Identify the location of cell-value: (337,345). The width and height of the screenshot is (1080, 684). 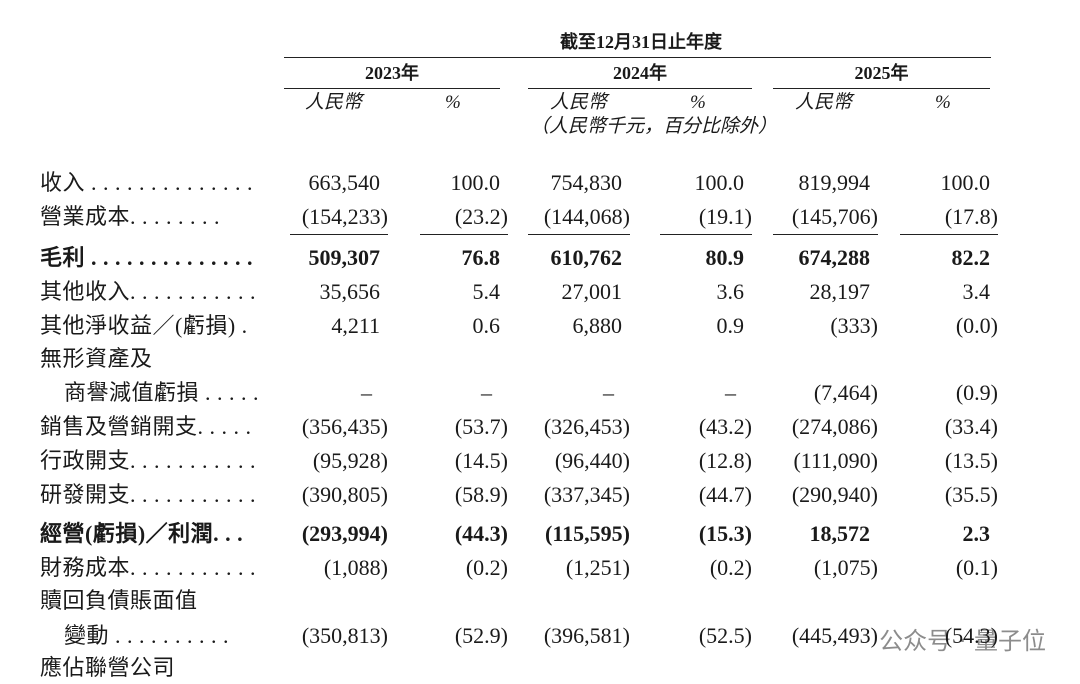
(586, 494).